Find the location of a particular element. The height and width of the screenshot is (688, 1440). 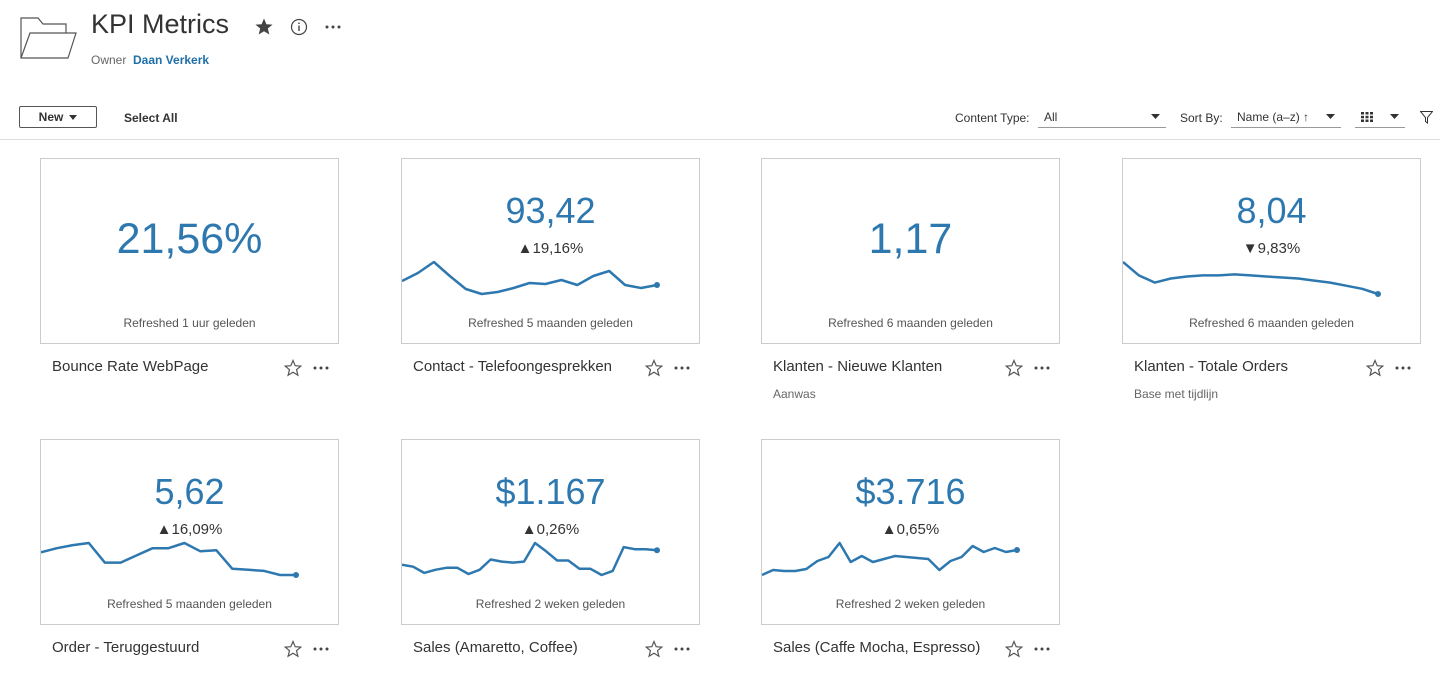

favorite-icon is located at coordinates (264, 27).